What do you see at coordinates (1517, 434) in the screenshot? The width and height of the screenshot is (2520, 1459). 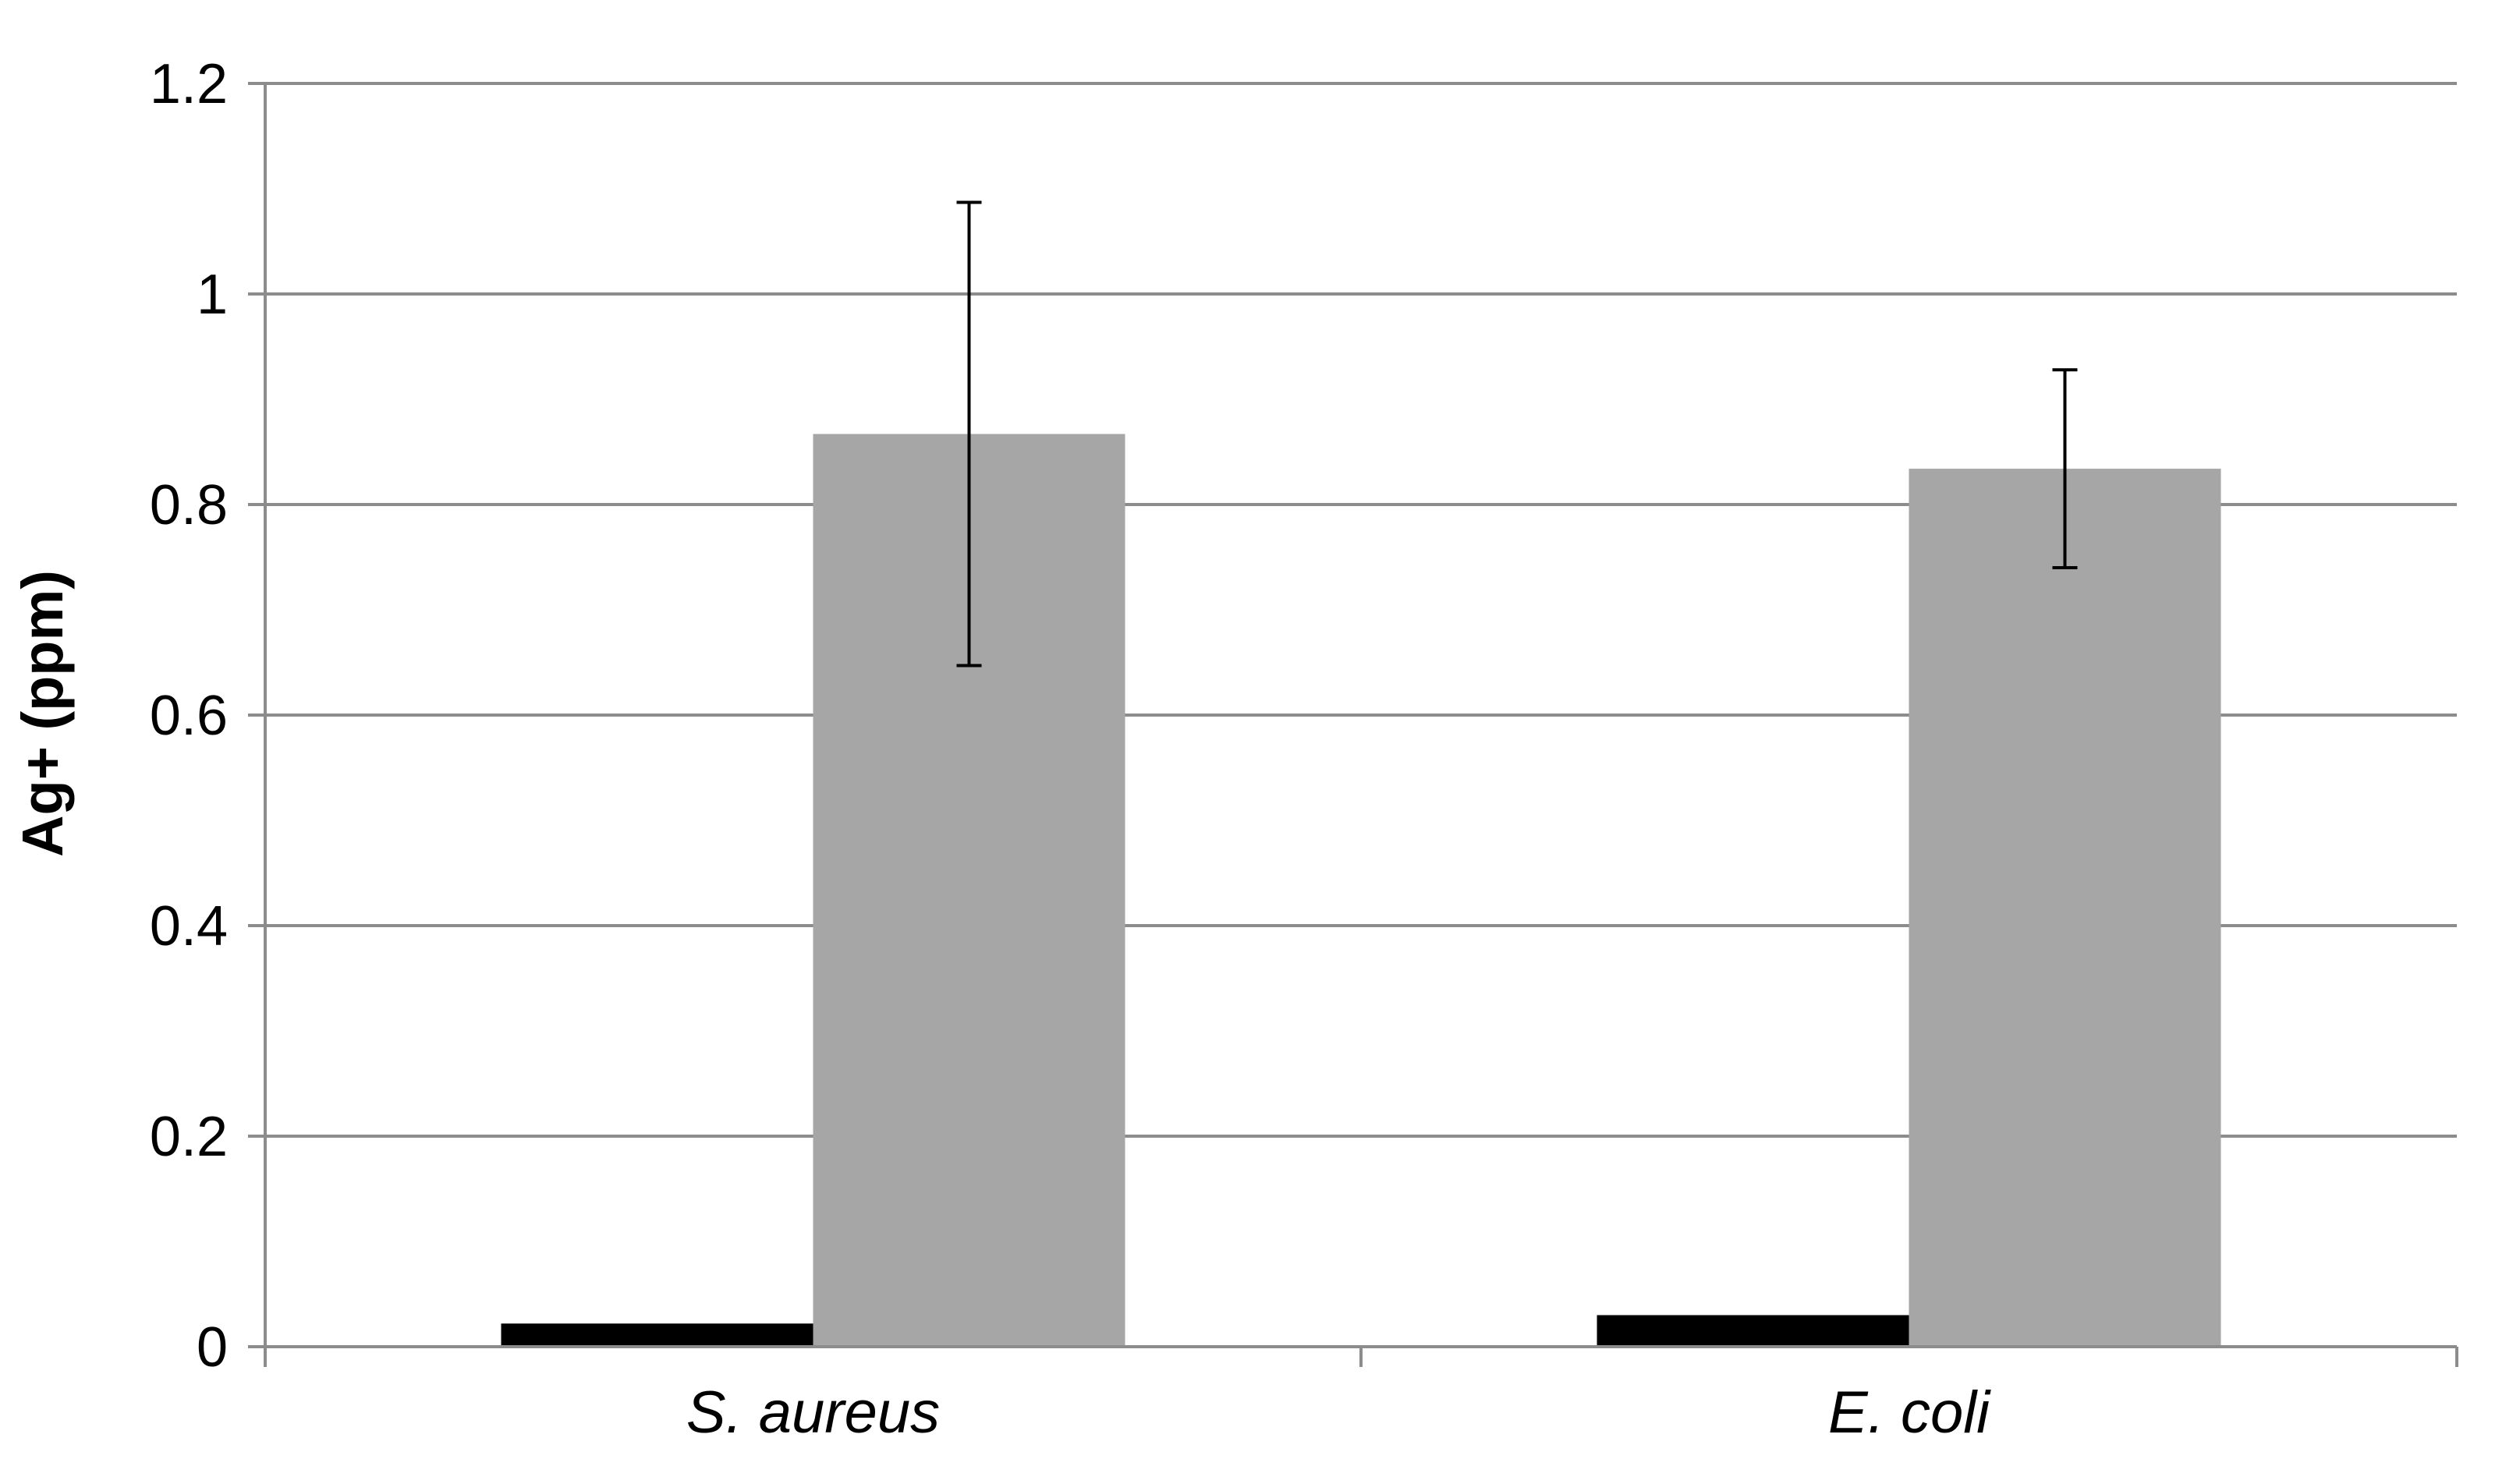 I see `error-bars` at bounding box center [1517, 434].